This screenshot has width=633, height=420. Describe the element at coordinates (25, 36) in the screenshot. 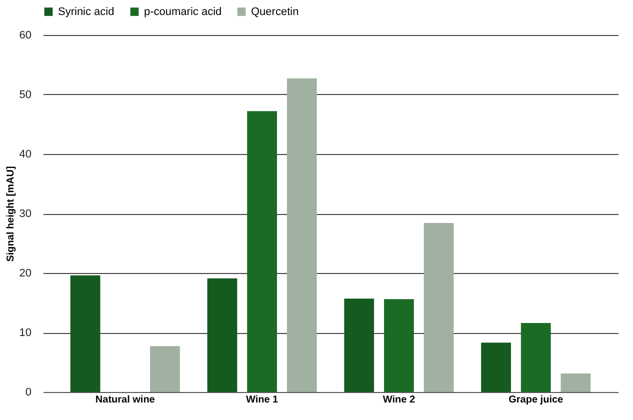

I see `y-tick-label: 60` at that location.